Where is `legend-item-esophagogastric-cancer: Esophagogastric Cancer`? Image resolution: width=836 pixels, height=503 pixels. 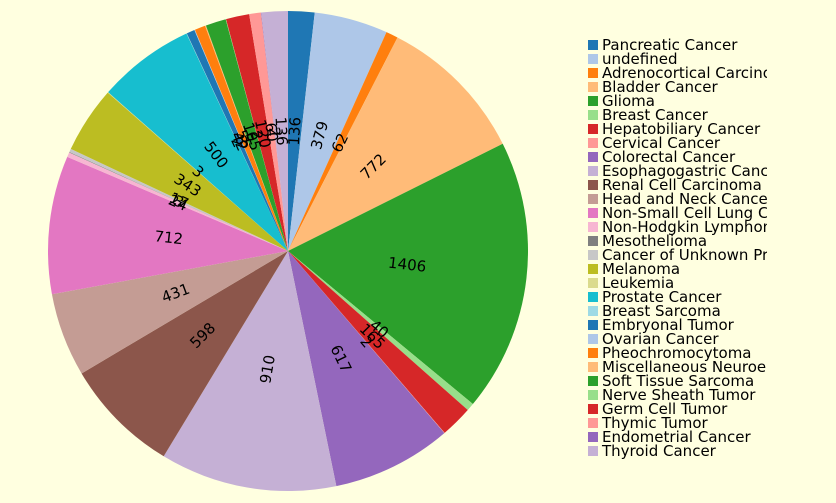
legend-item-esophagogastric-cancer: Esophagogastric Cancer is located at coordinates (686, 171).